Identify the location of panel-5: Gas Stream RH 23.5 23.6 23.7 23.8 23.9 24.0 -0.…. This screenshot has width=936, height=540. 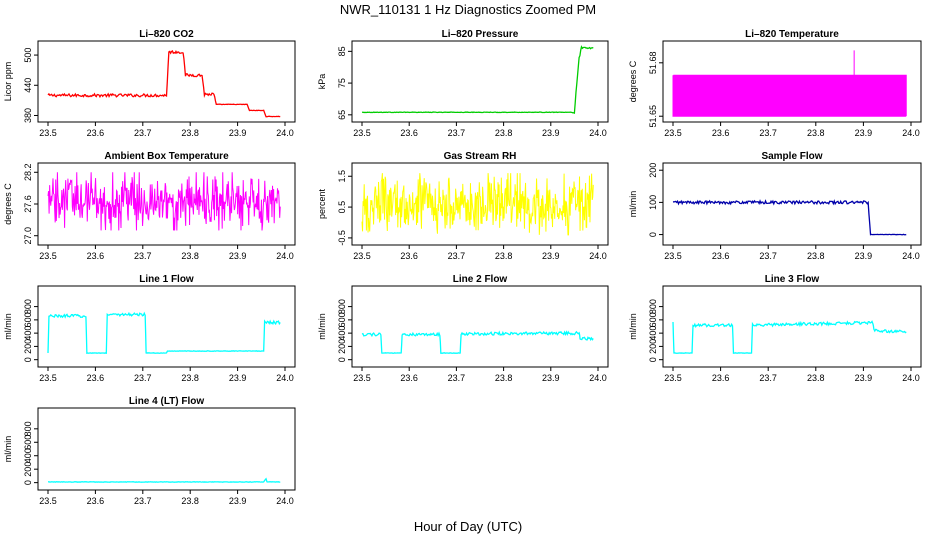
(463, 206).